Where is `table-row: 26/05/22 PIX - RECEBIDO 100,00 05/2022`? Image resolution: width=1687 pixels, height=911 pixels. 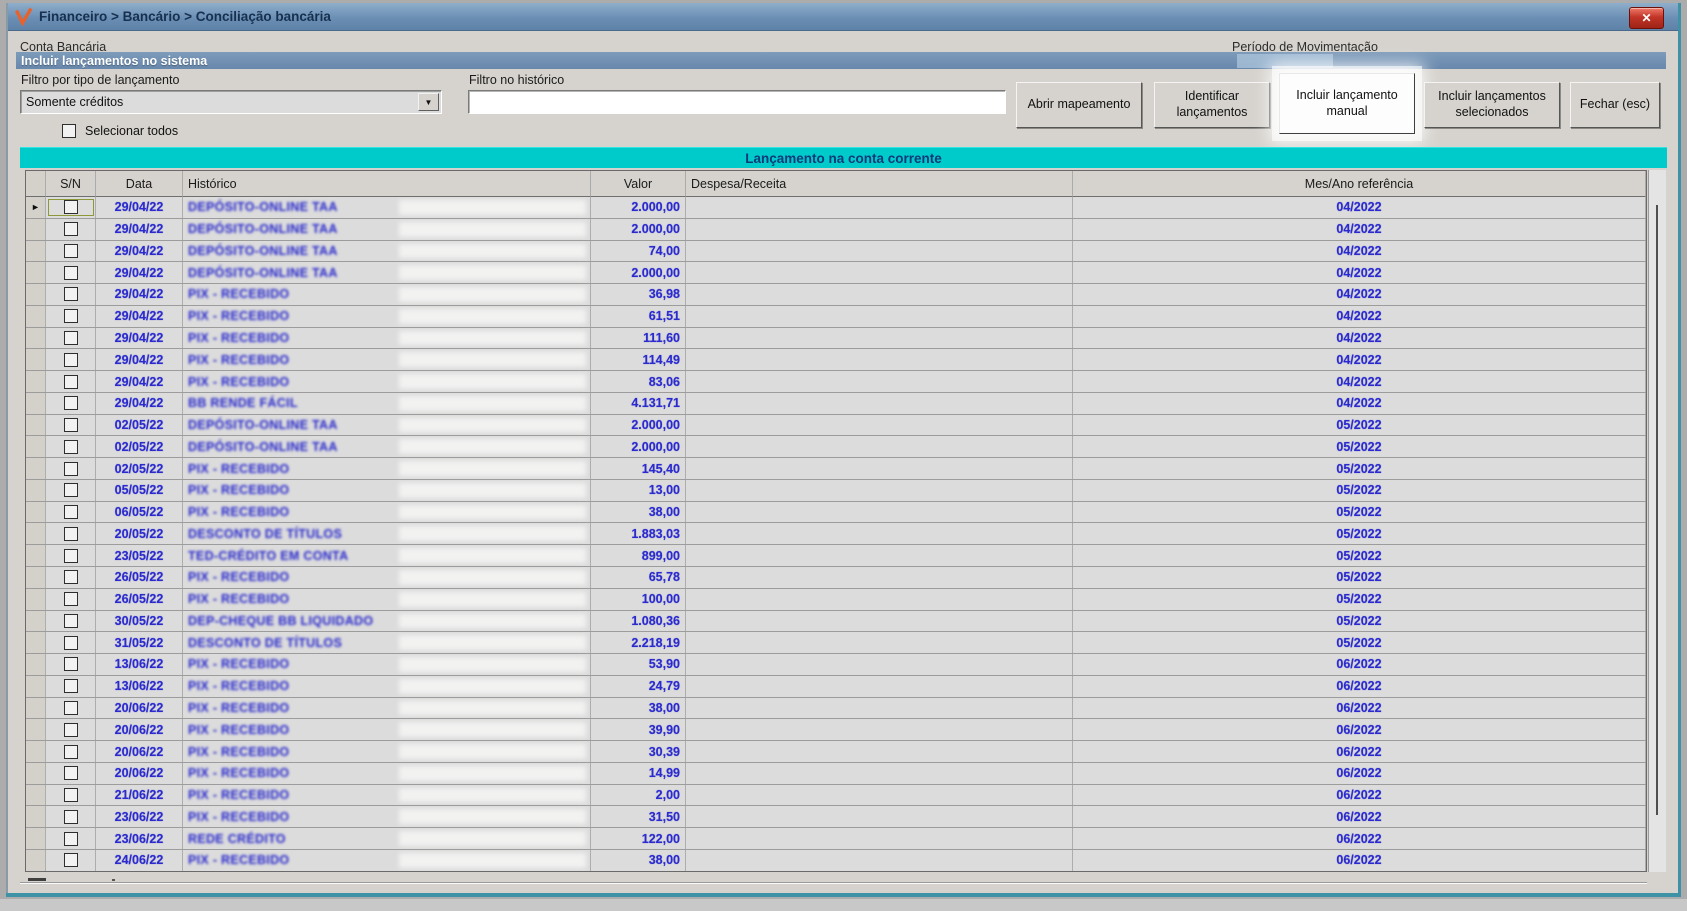 table-row: 26/05/22 PIX - RECEBIDO 100,00 05/2022 is located at coordinates (836, 599).